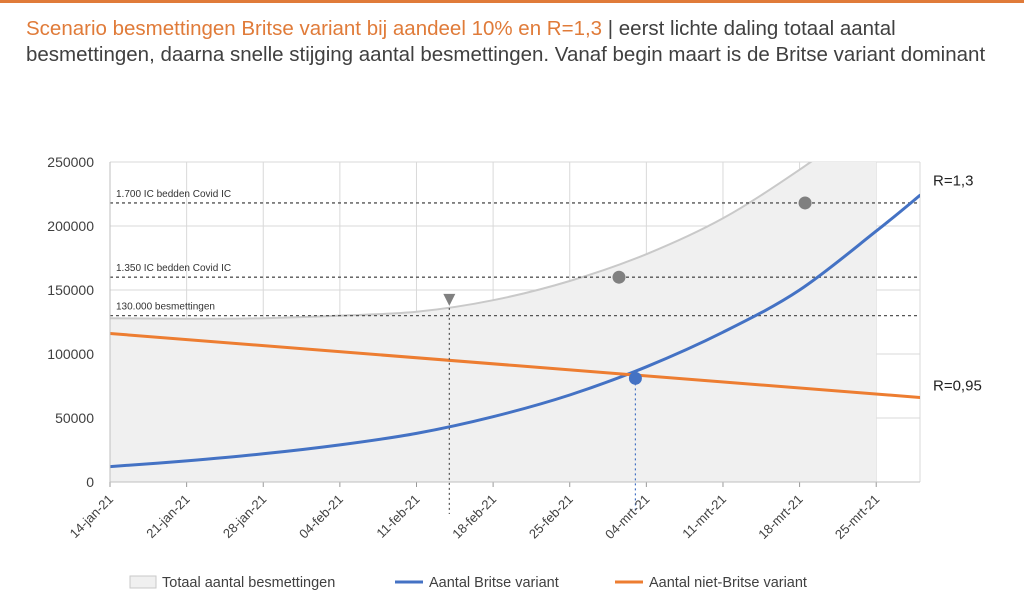 The height and width of the screenshot is (612, 1024). Describe the element at coordinates (70, 354) in the screenshot. I see `y-tick-label: 100000` at that location.